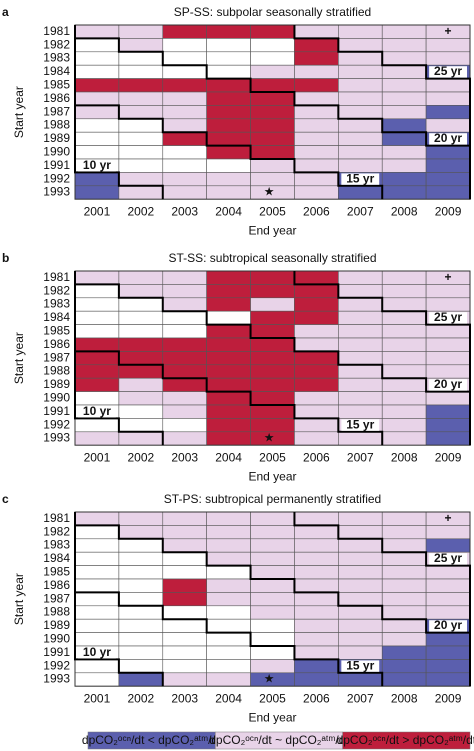  Describe the element at coordinates (272, 230) in the screenshot. I see `x-axis-label: End year` at that location.